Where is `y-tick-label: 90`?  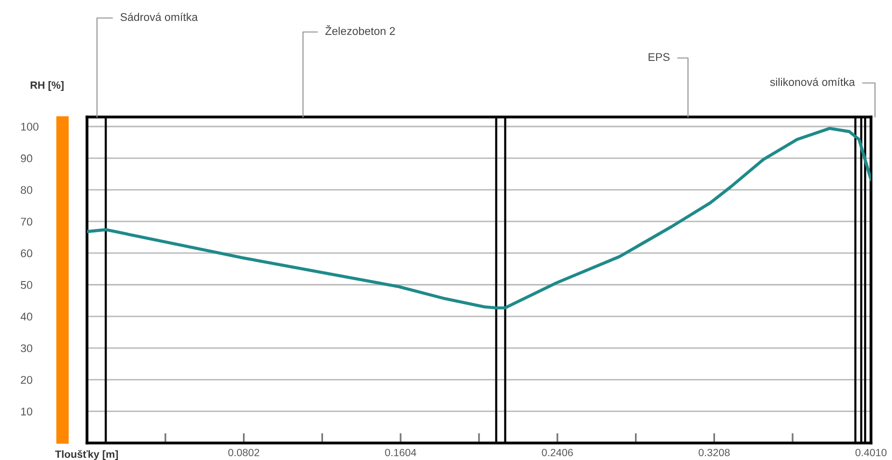 y-tick-label: 90 is located at coordinates (26, 158).